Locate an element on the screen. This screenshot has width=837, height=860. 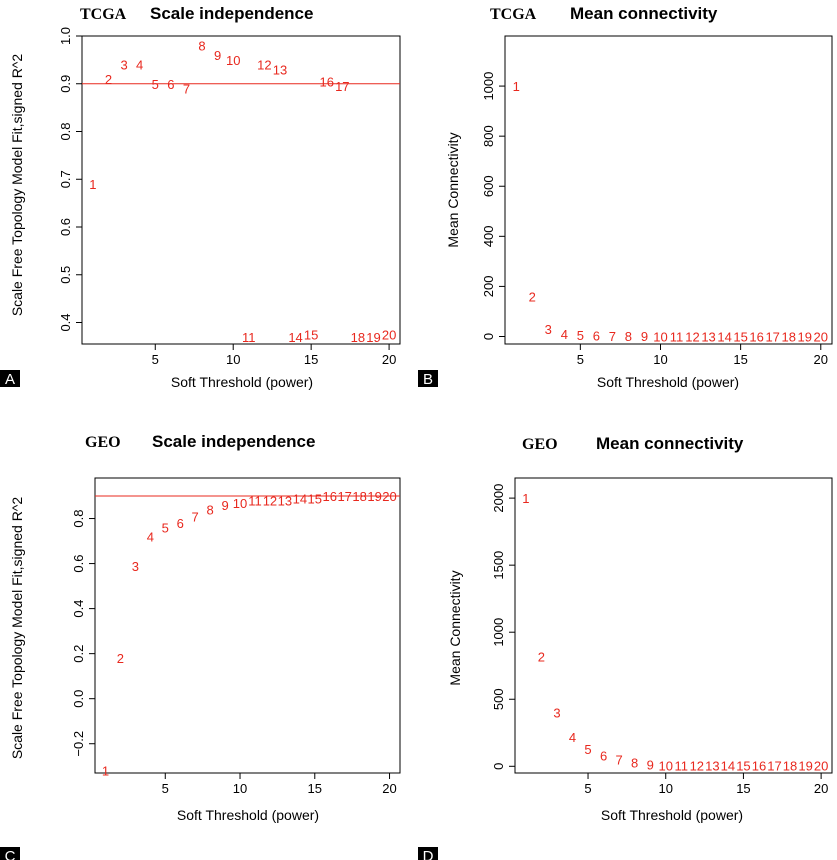
panel-d-letter: D is located at coordinates (428, 854).